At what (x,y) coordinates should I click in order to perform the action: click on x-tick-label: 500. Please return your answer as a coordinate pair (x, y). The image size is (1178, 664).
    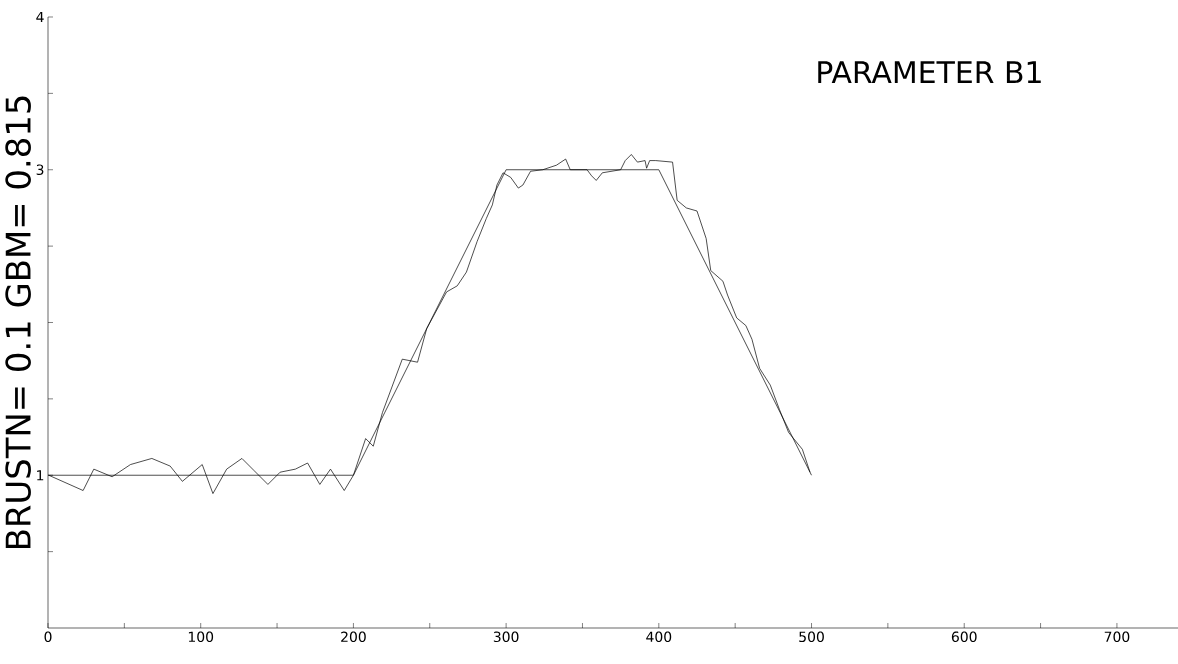
    Looking at the image, I should click on (811, 637).